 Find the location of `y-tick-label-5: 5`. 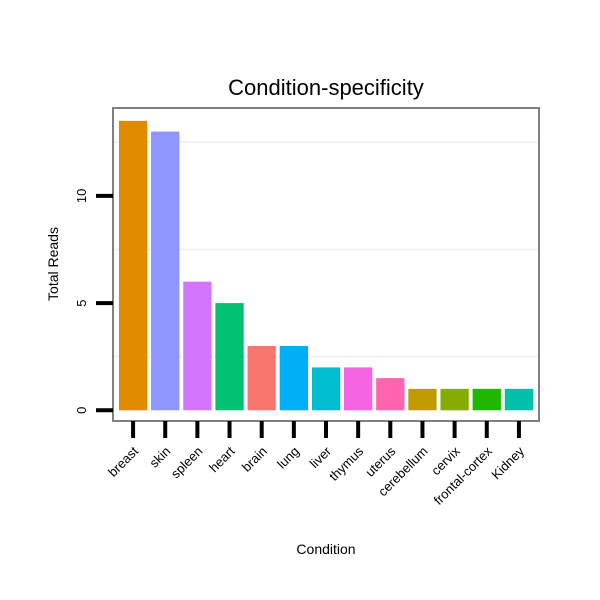

y-tick-label-5: 5 is located at coordinates (81, 302).